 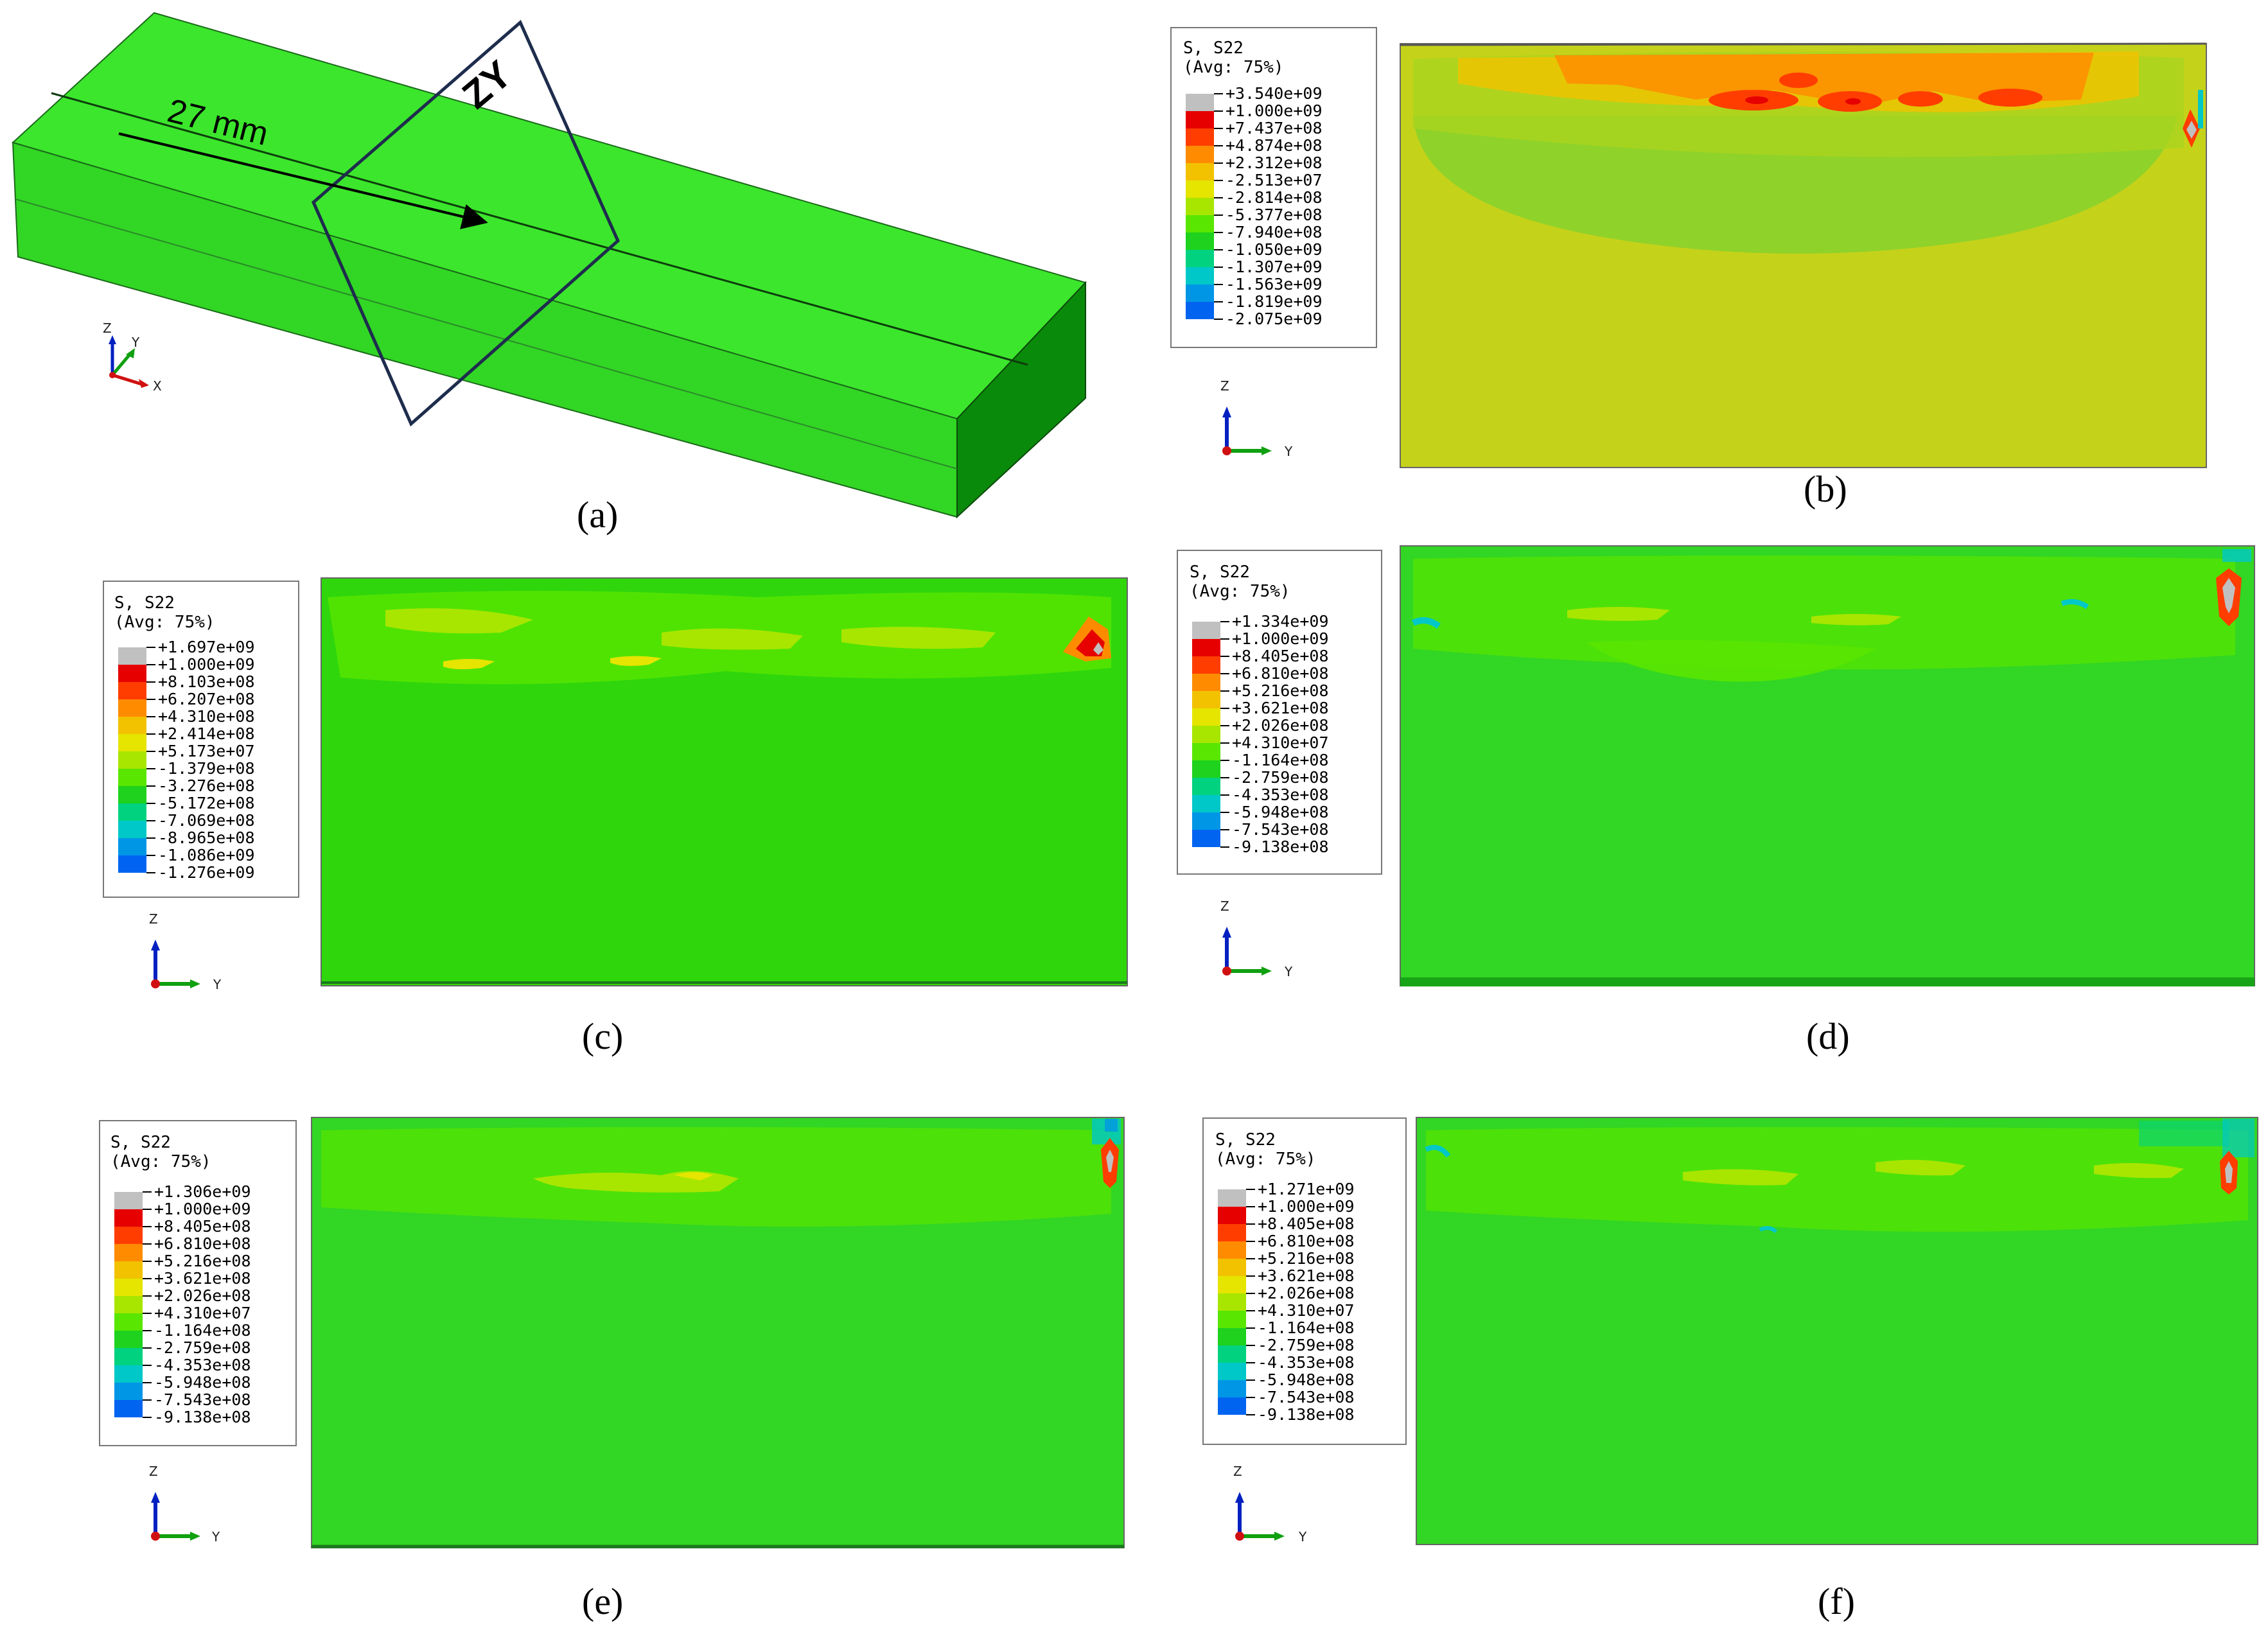 I want to click on legend-value: +8.103e+08, so click(x=206, y=681).